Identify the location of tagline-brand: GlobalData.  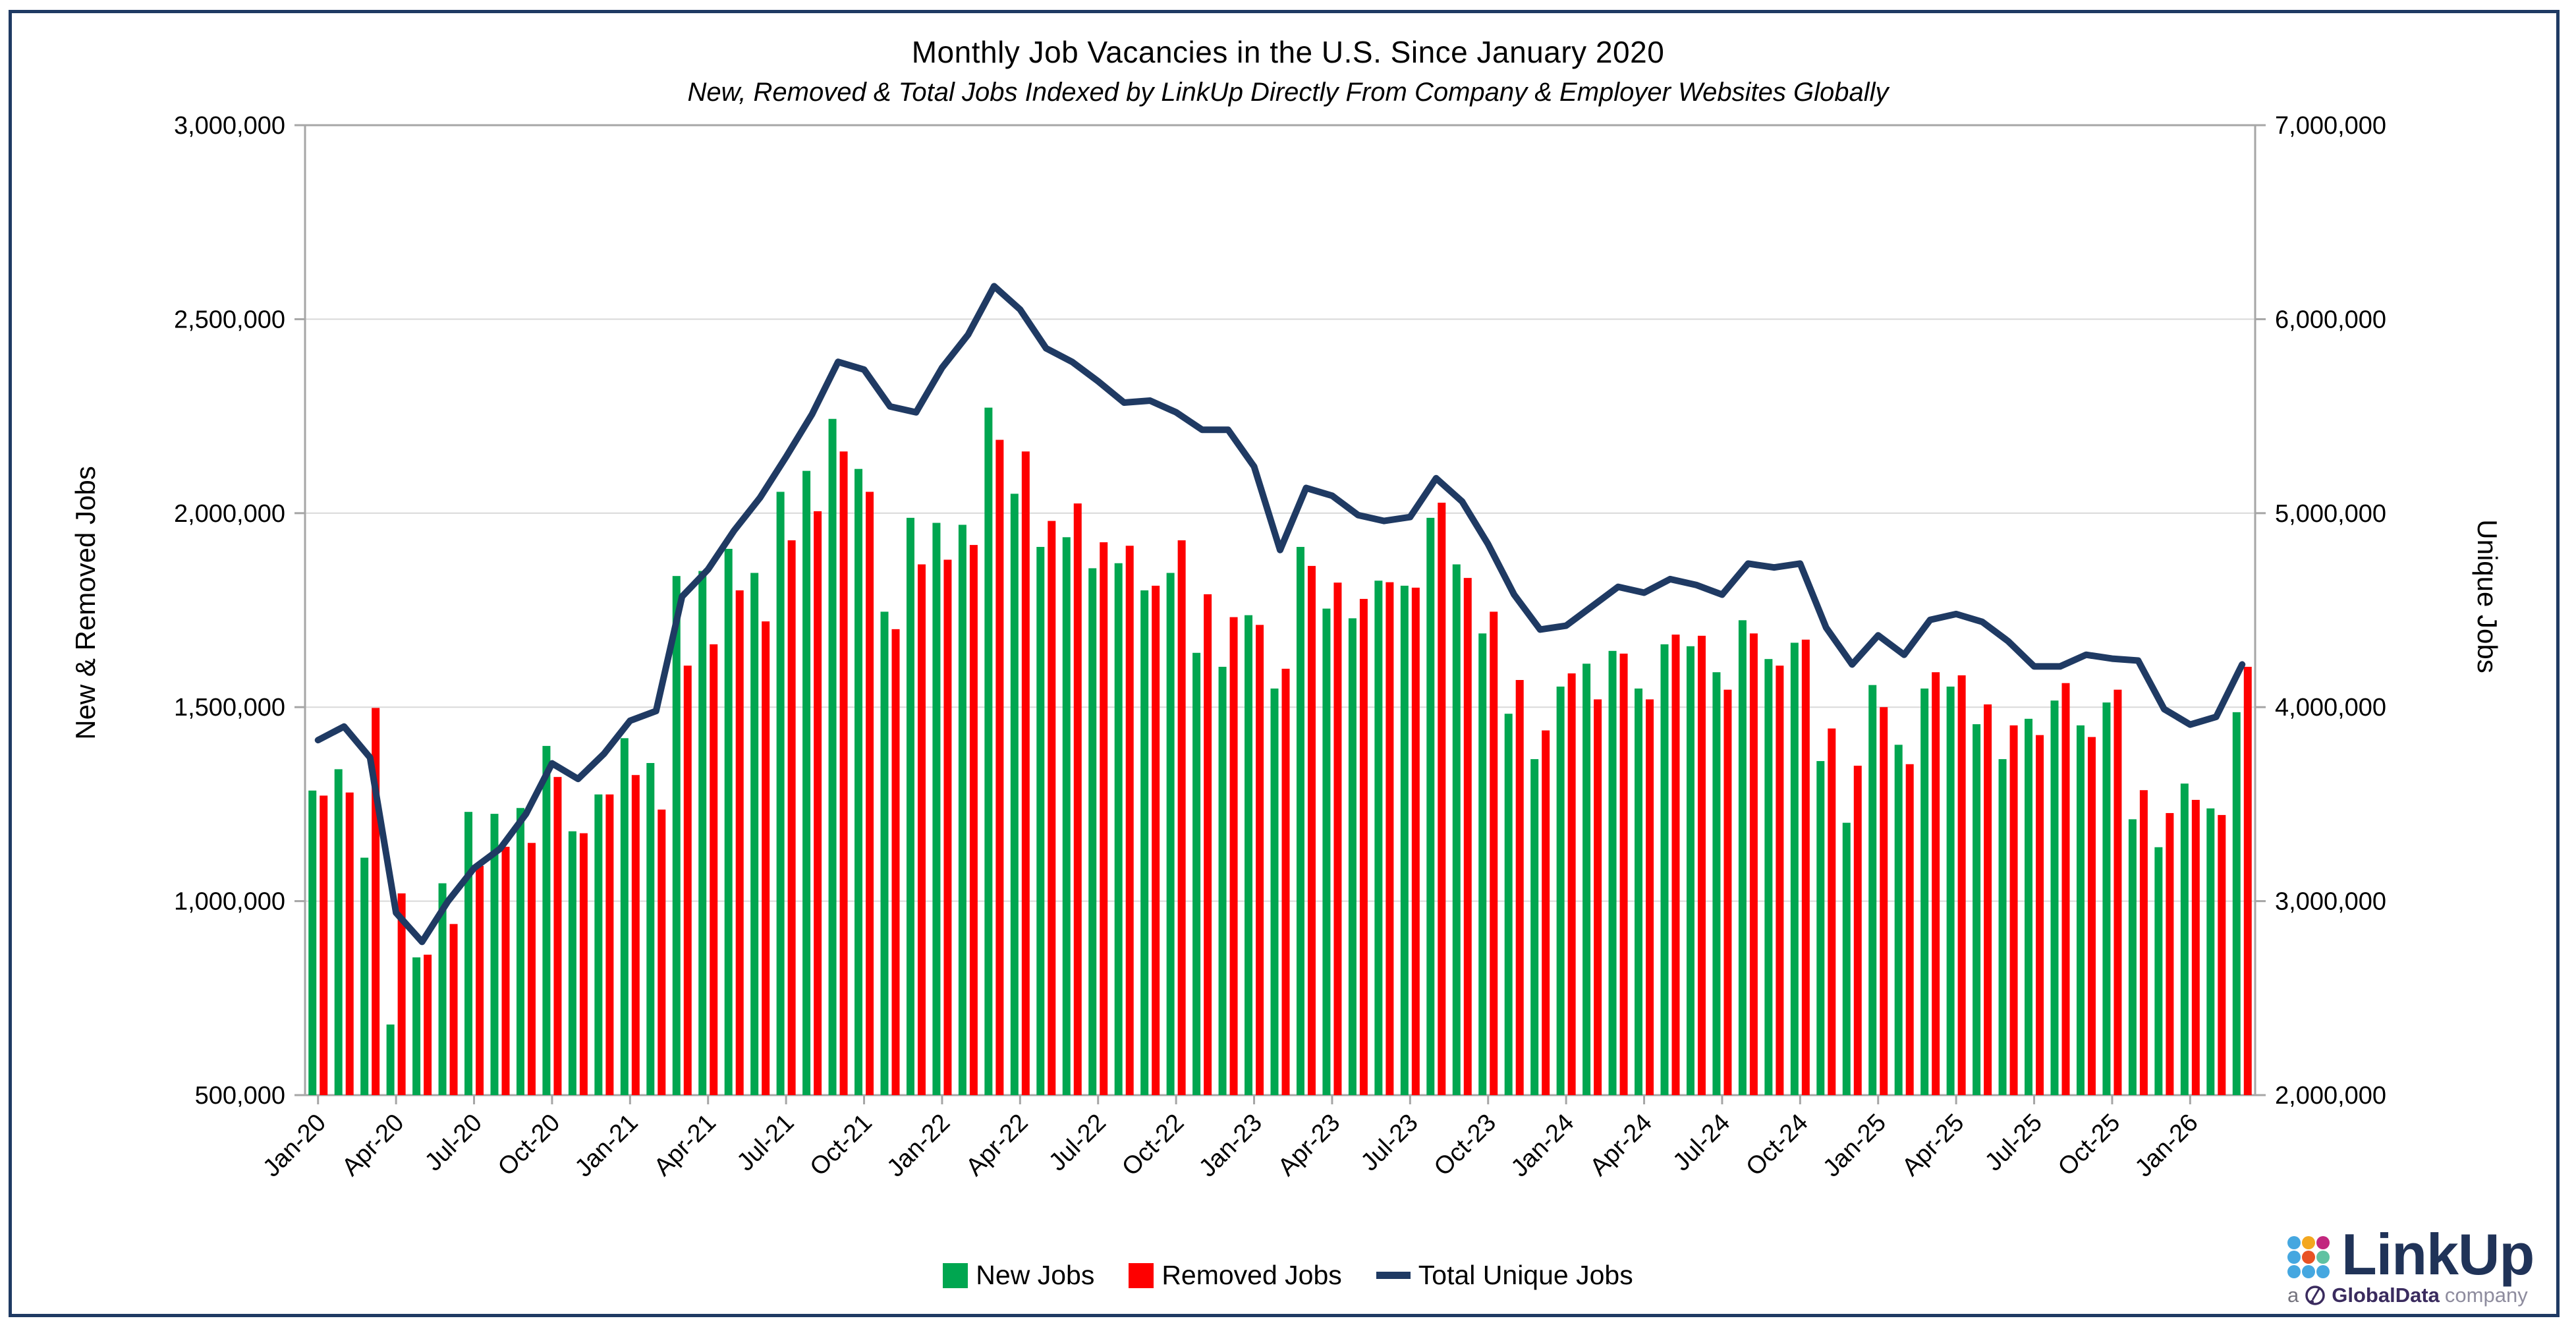
(2386, 1295).